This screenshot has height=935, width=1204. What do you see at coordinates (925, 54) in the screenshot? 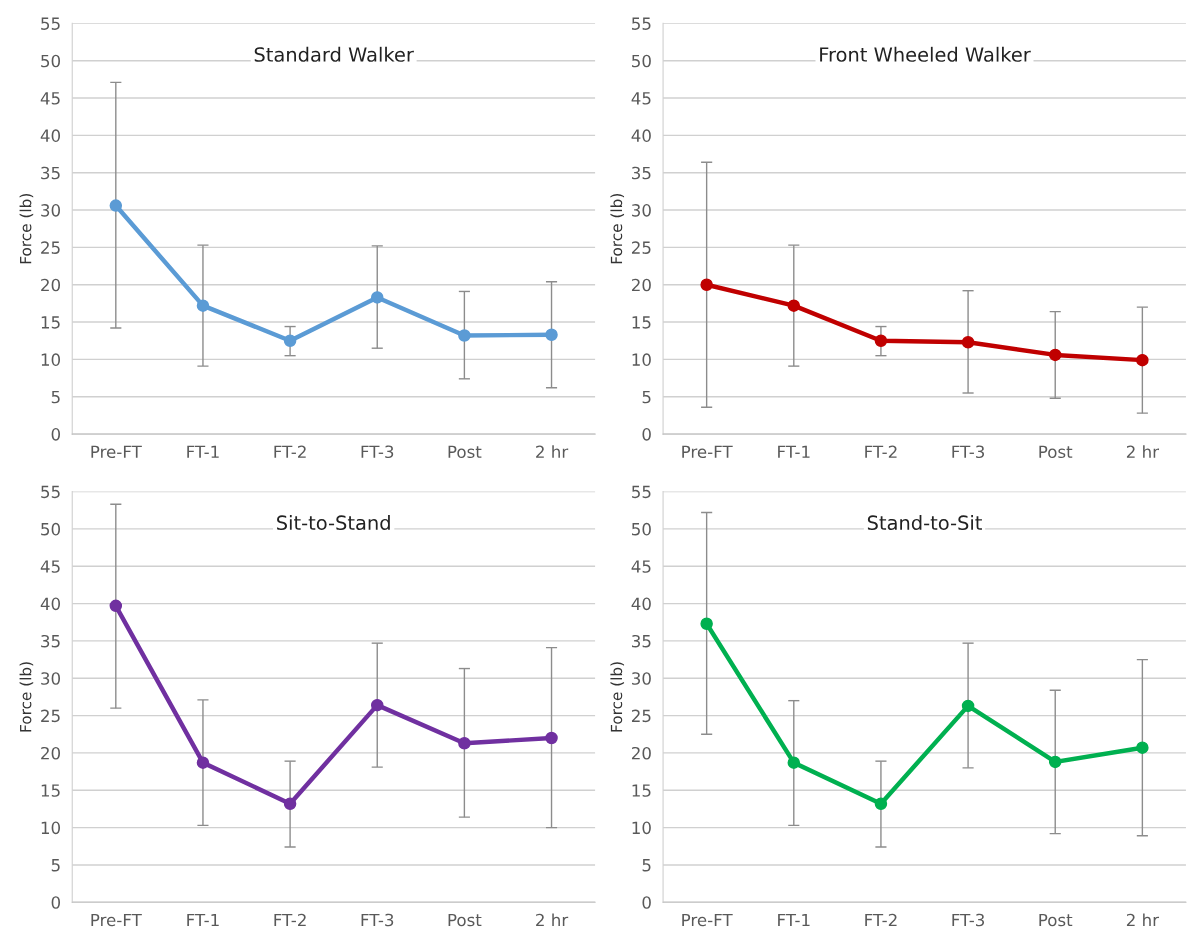
I see `text: Front Wheeled Walker` at bounding box center [925, 54].